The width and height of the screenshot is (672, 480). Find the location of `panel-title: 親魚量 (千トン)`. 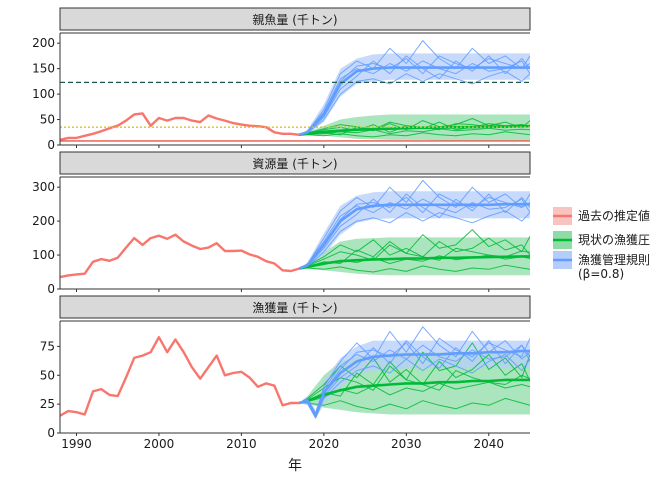

panel-title: 親魚量 (千トン) is located at coordinates (294, 20).